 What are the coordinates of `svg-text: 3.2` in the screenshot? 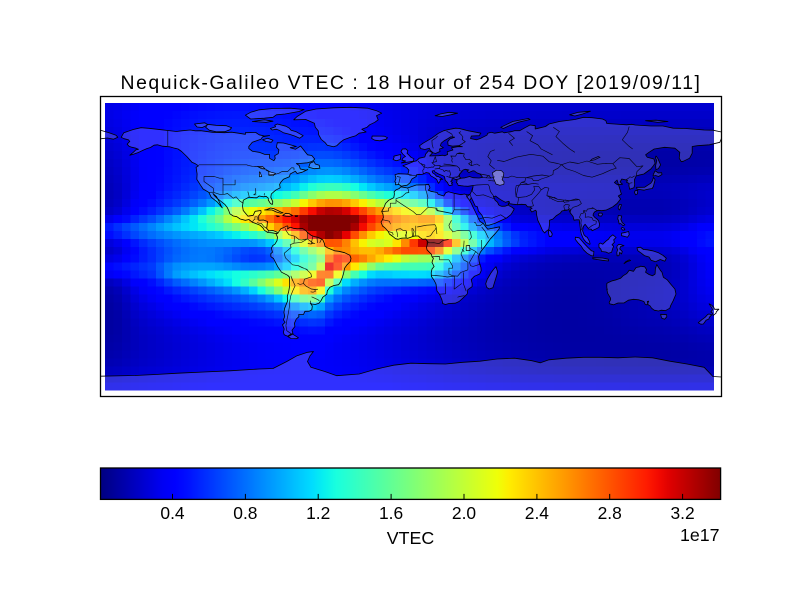 It's located at (683, 513).